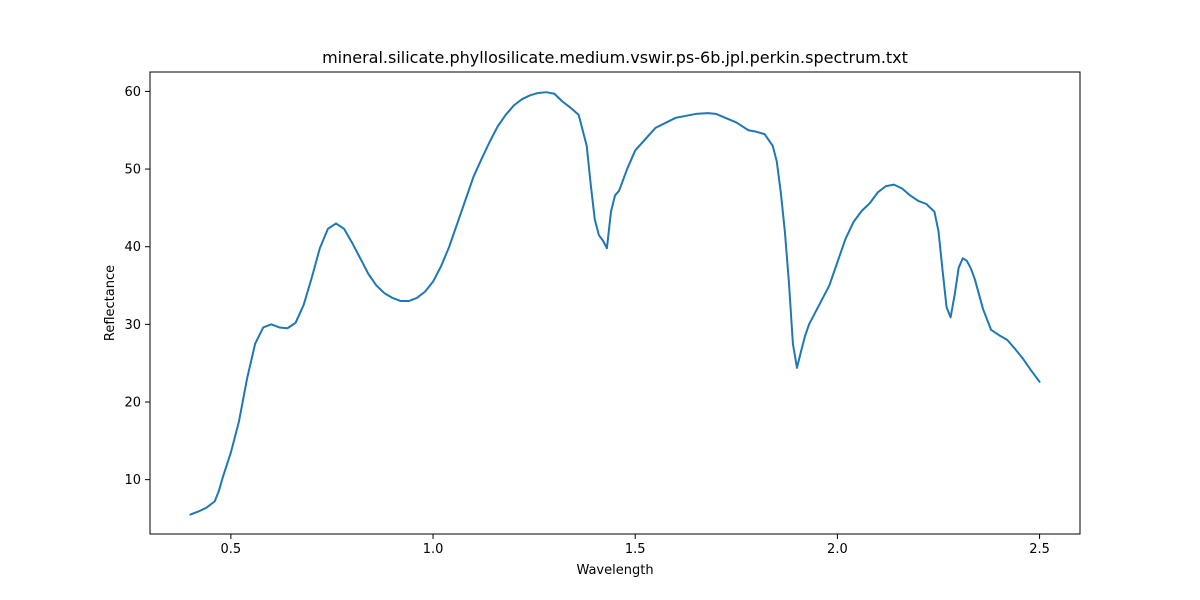 The width and height of the screenshot is (1200, 600). I want to click on y-tick-label: 20, so click(132, 403).